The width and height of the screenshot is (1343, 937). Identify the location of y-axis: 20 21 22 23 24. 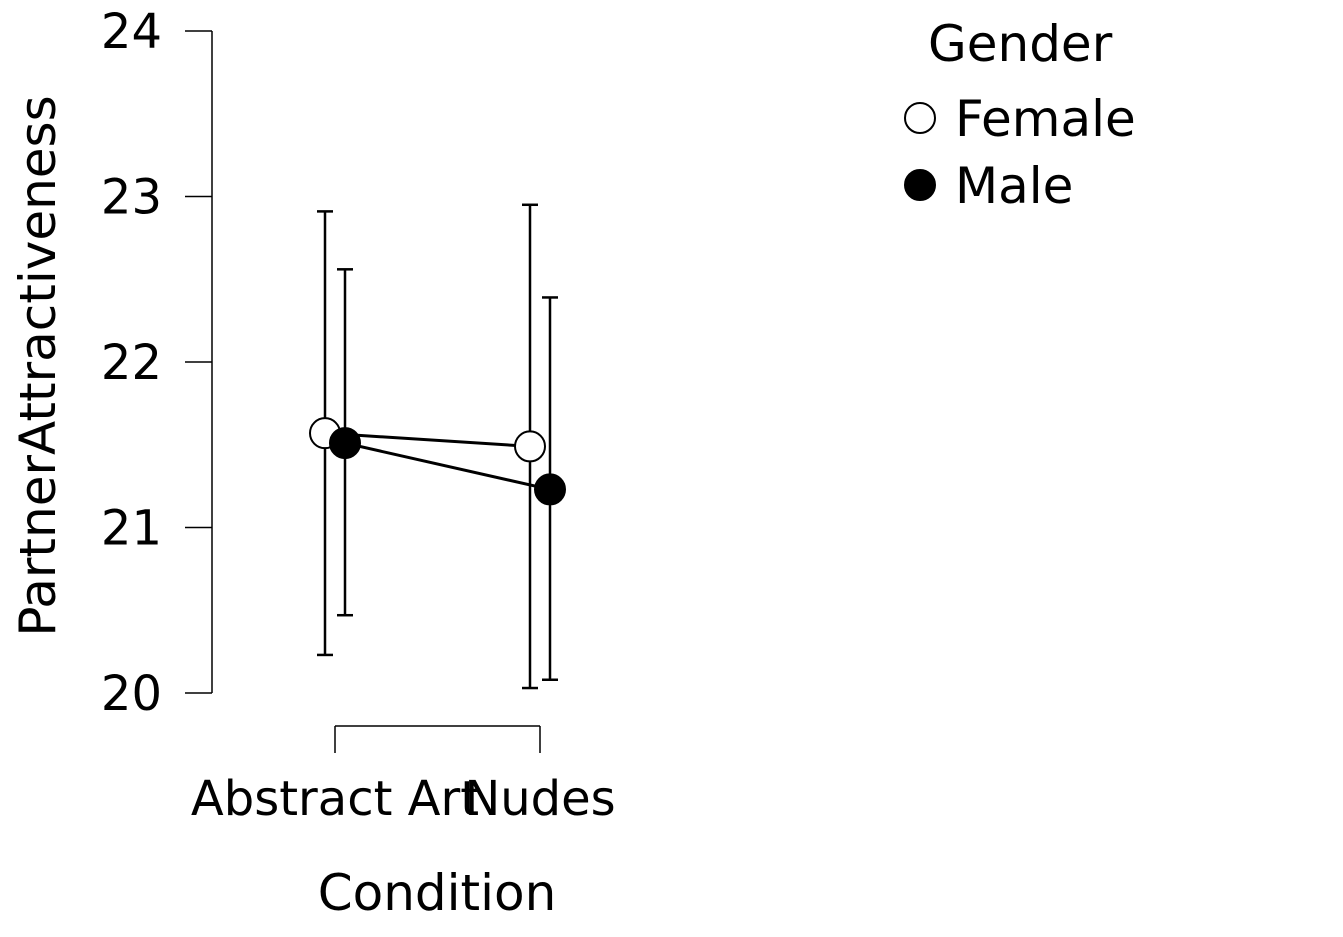
(157, 363).